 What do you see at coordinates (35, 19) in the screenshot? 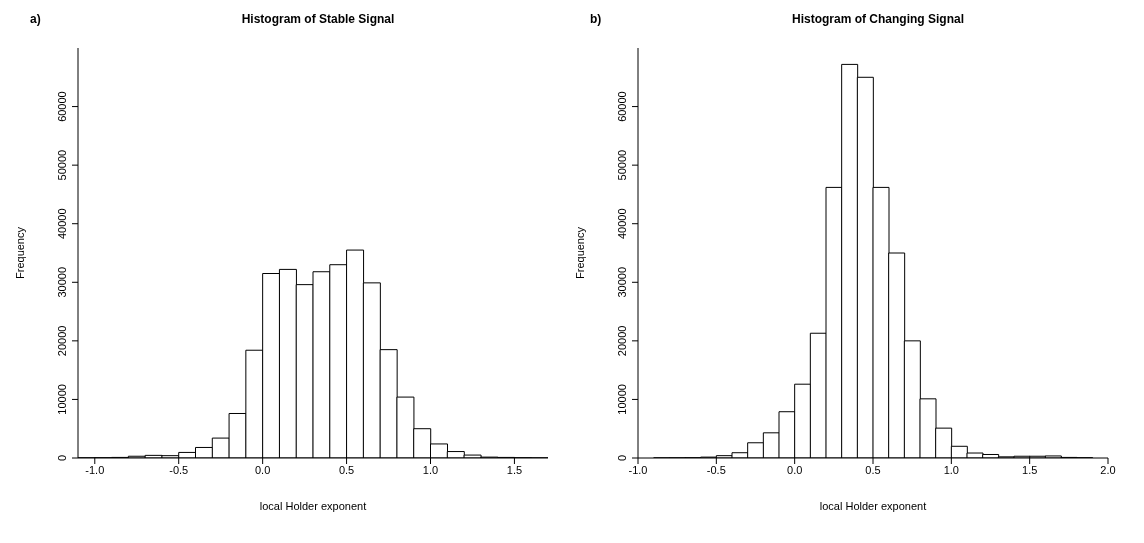
I see `text: a)` at bounding box center [35, 19].